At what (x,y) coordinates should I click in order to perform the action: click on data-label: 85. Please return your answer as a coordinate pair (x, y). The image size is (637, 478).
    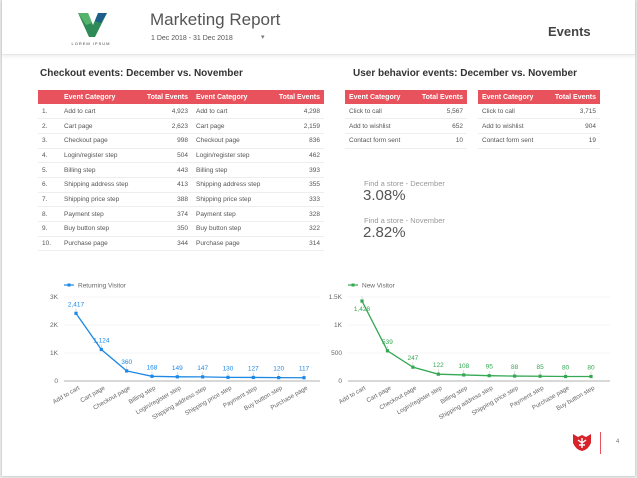
    Looking at the image, I should click on (540, 367).